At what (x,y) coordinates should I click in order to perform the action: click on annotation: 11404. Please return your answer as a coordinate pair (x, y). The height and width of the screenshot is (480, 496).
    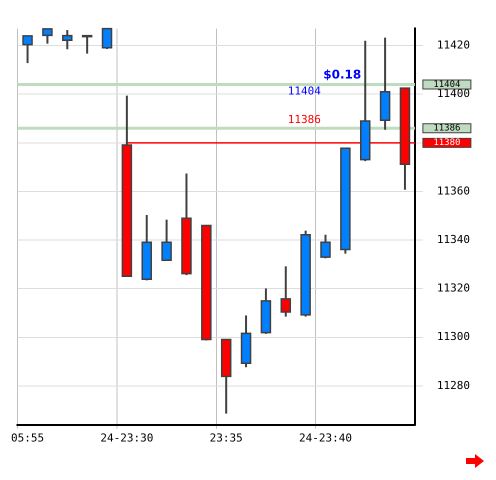
    Looking at the image, I should click on (305, 91).